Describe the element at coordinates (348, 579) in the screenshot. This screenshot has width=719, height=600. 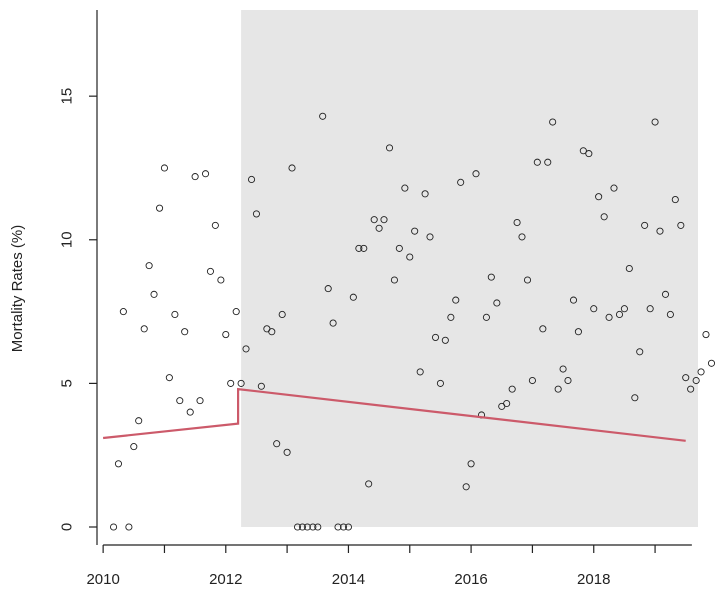
I see `x-tick-label: 2014` at that location.